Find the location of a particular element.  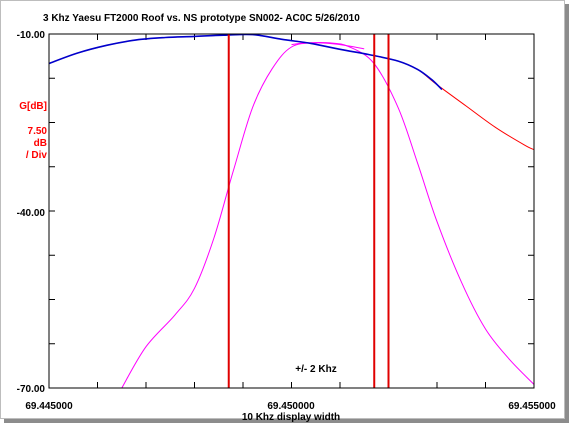

x-tick-label-right: 69.455000 is located at coordinates (532, 406).